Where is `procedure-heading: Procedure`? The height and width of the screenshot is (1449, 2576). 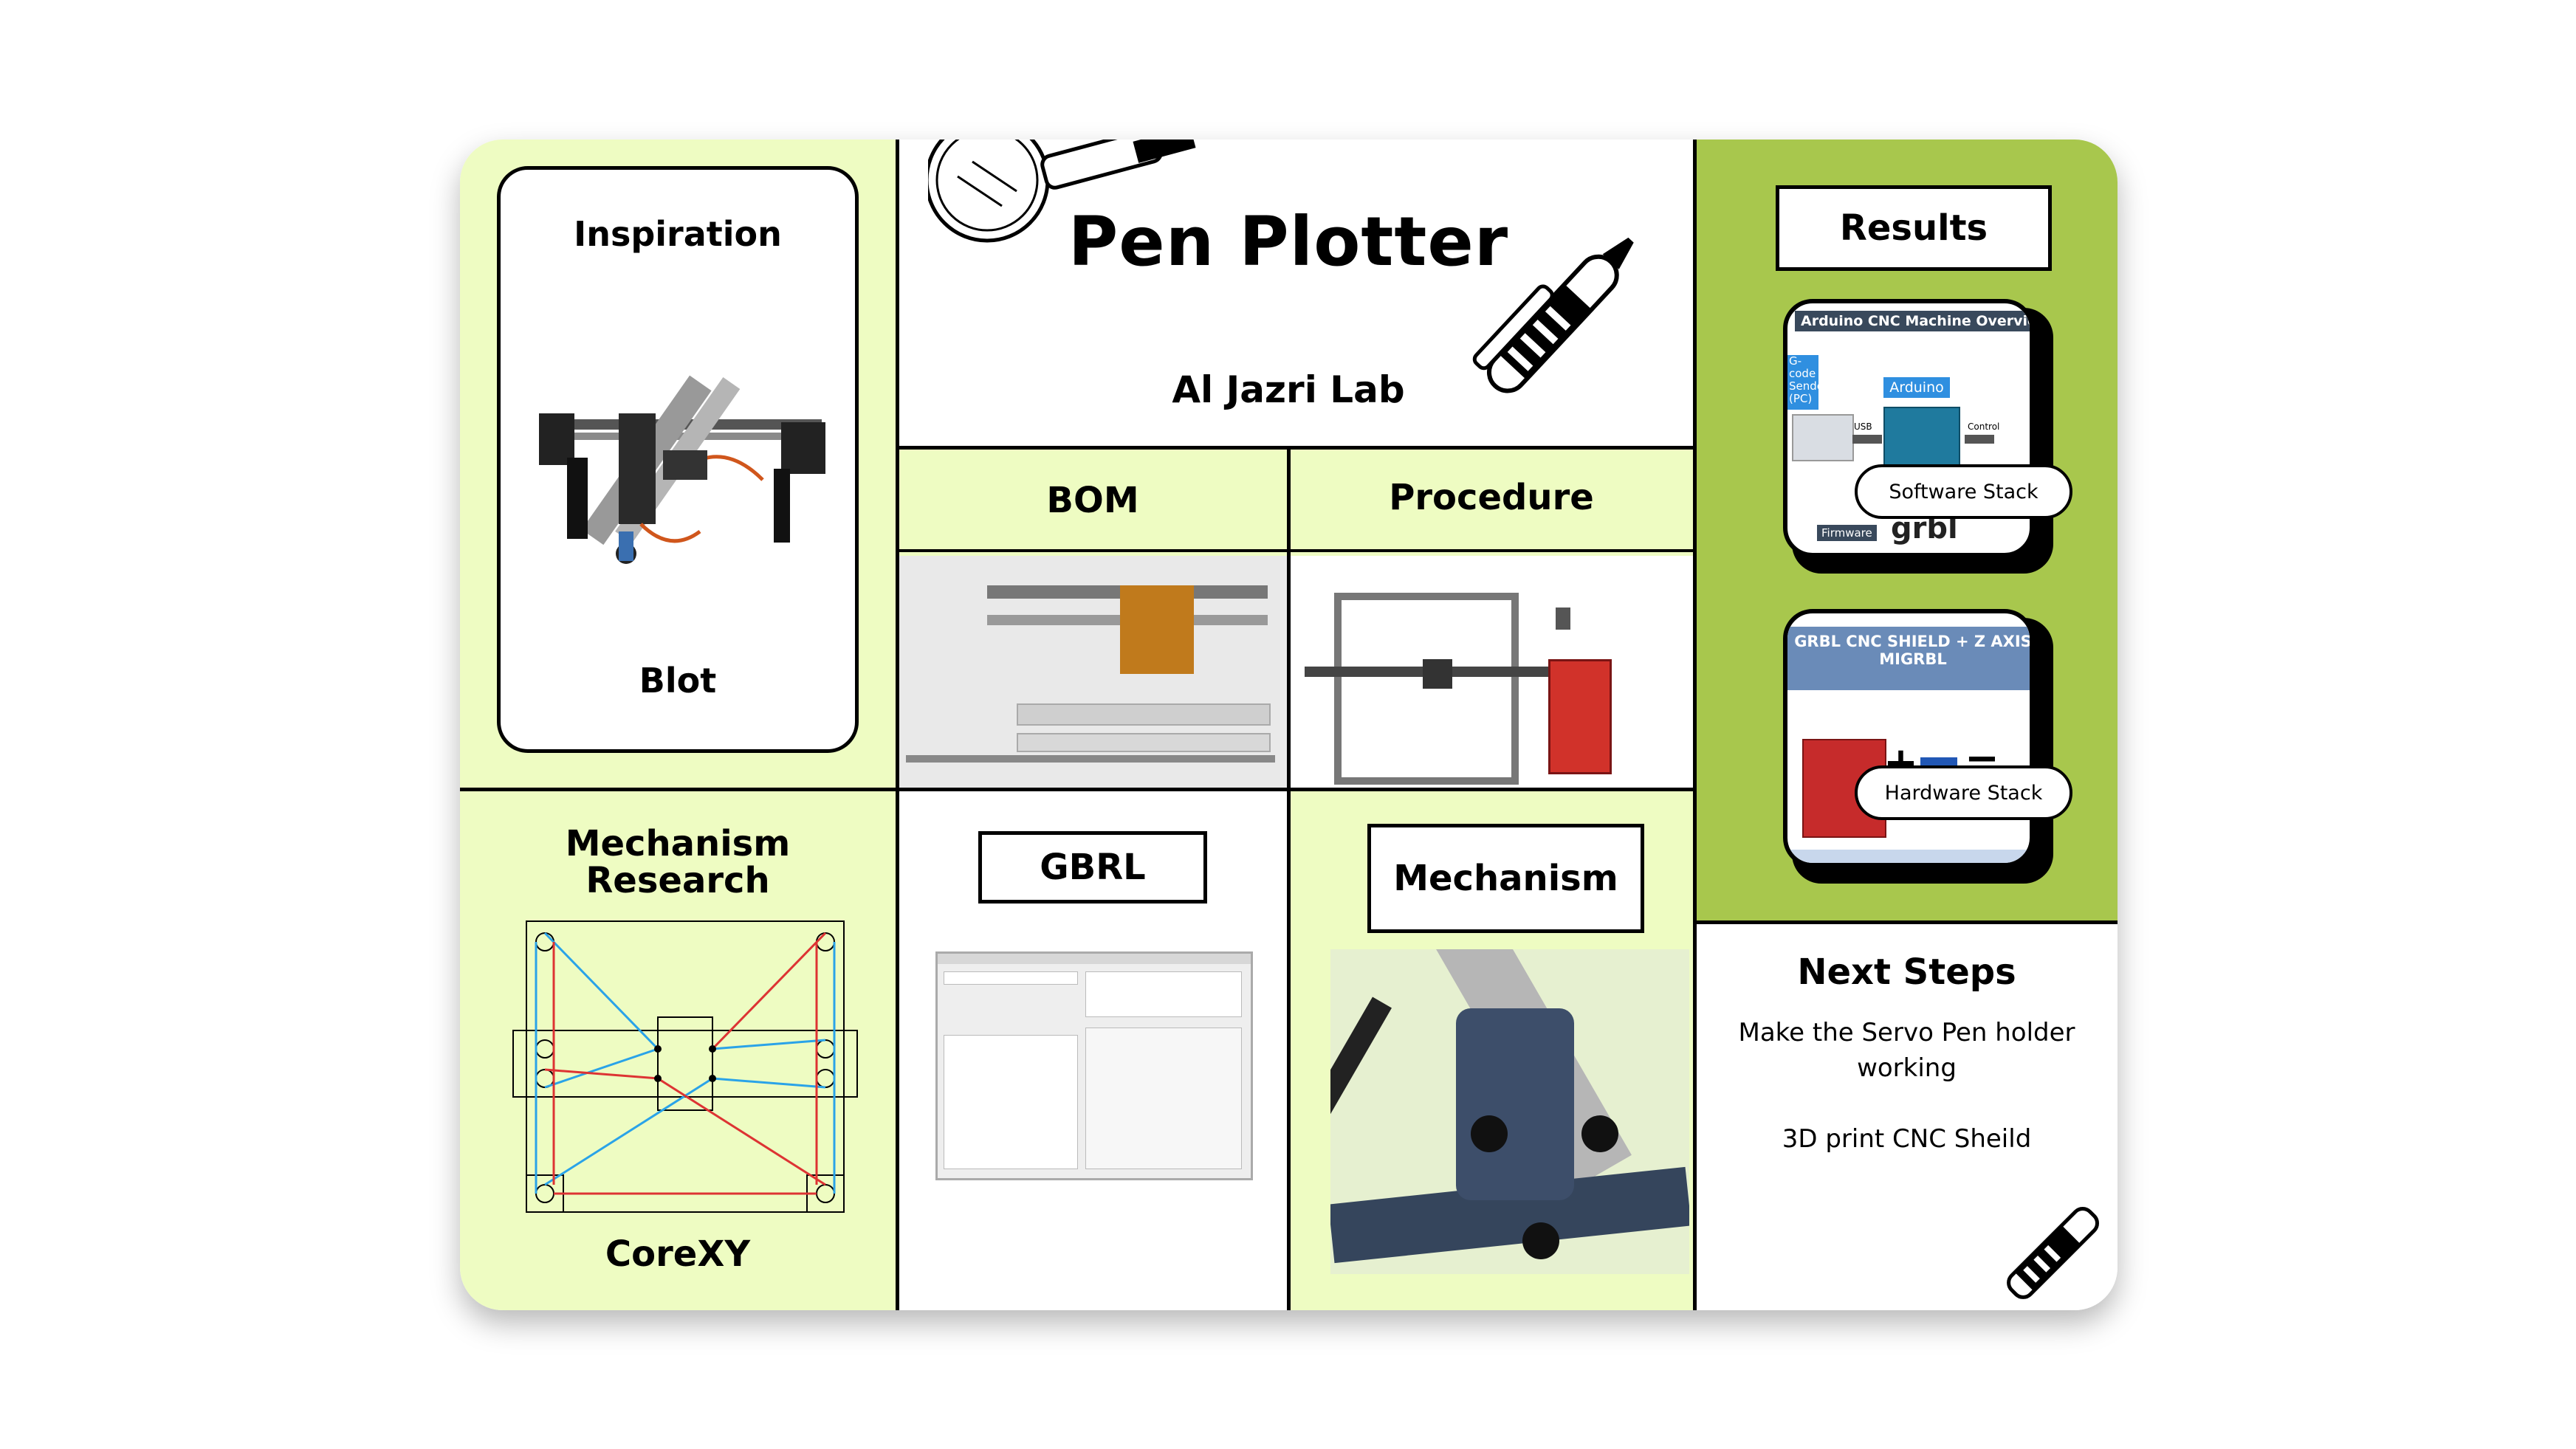
procedure-heading: Procedure is located at coordinates (1491, 497).